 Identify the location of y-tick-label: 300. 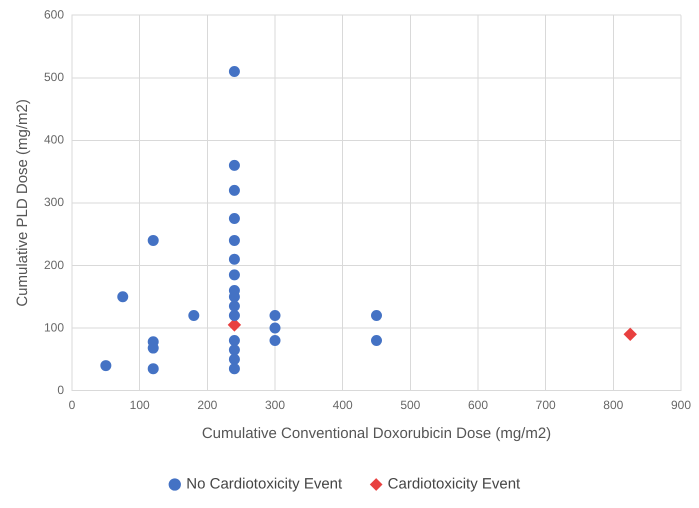
(54, 202).